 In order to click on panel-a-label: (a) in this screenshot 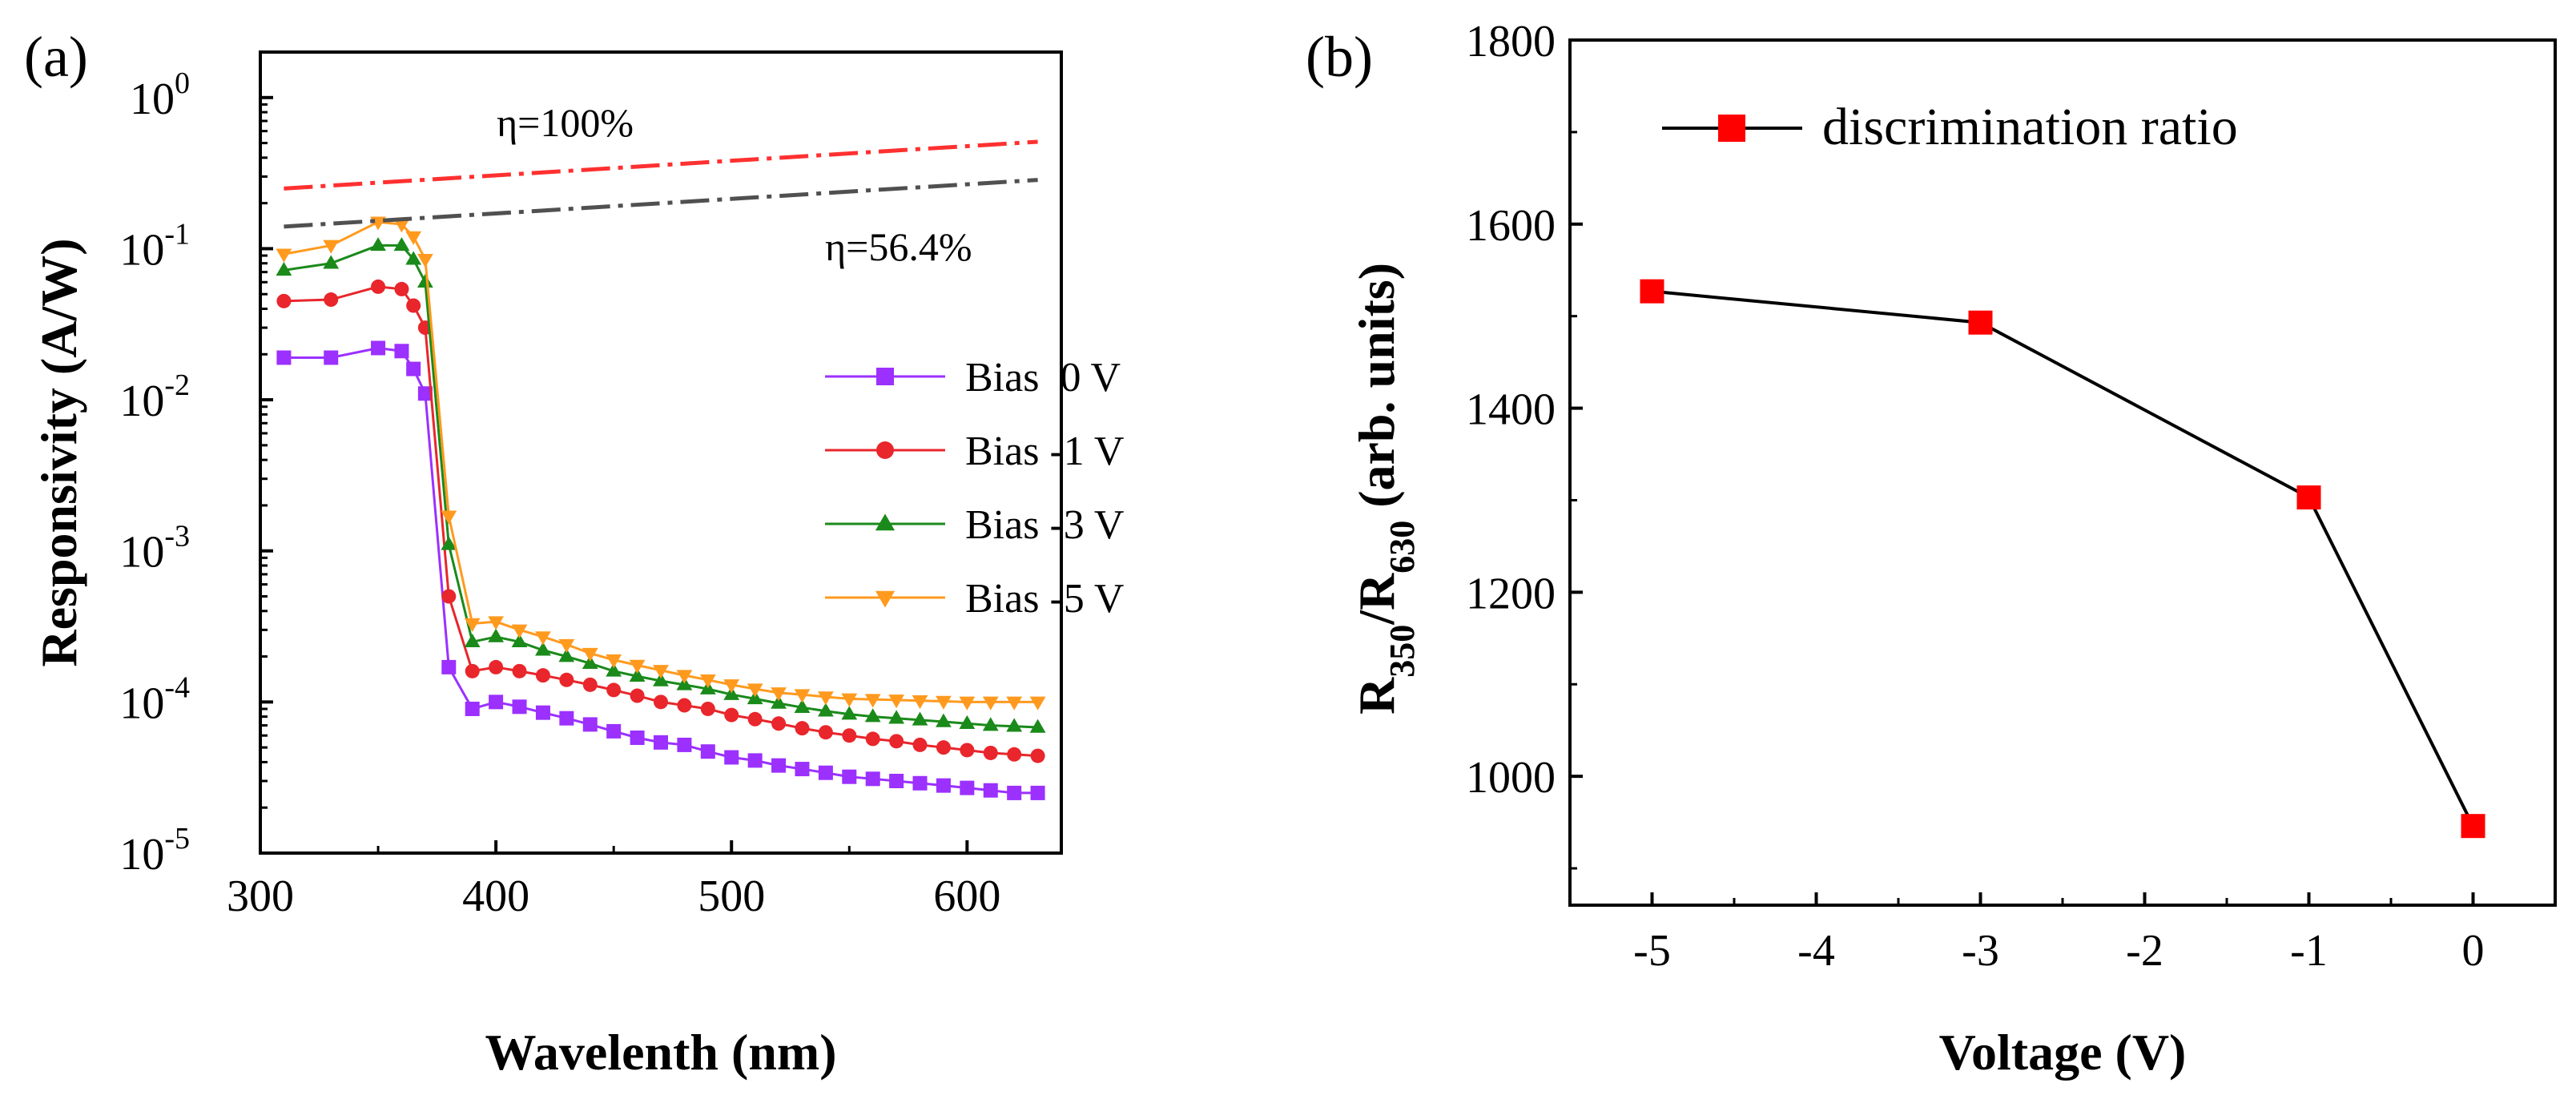, I will do `click(56, 57)`.